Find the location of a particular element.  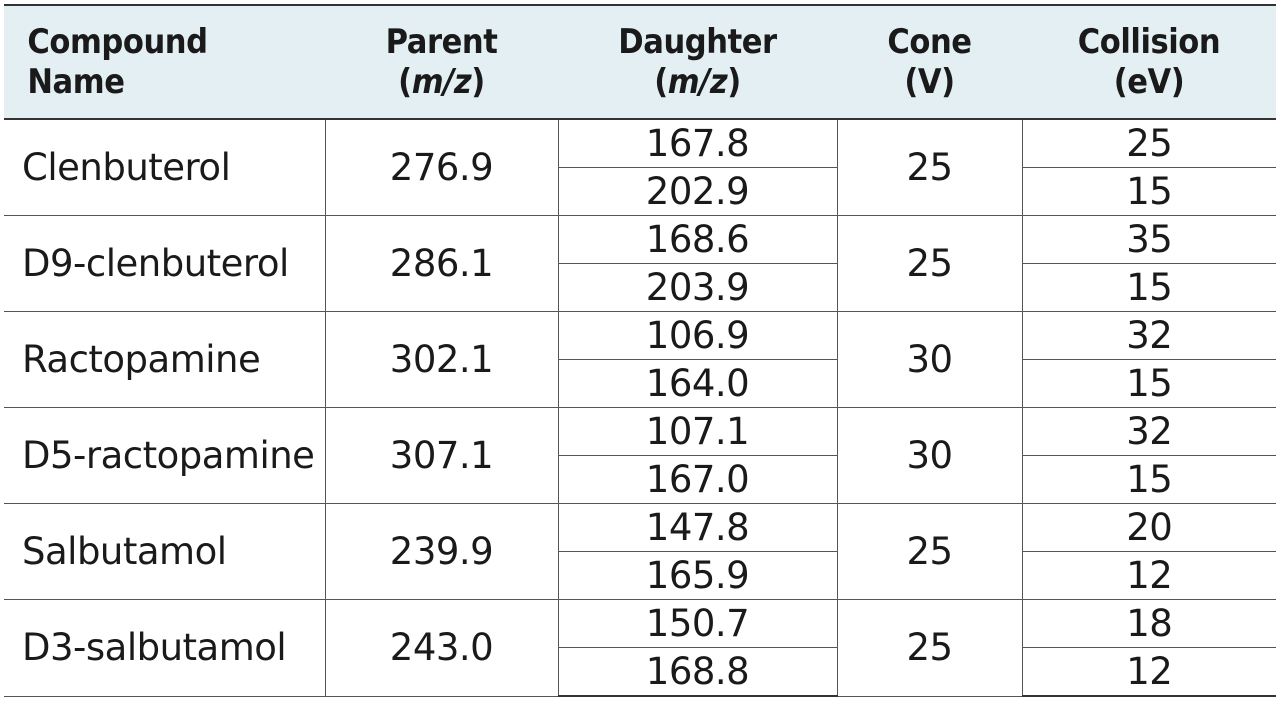

daughter-mz-cell: 168.8 is located at coordinates (698, 672).